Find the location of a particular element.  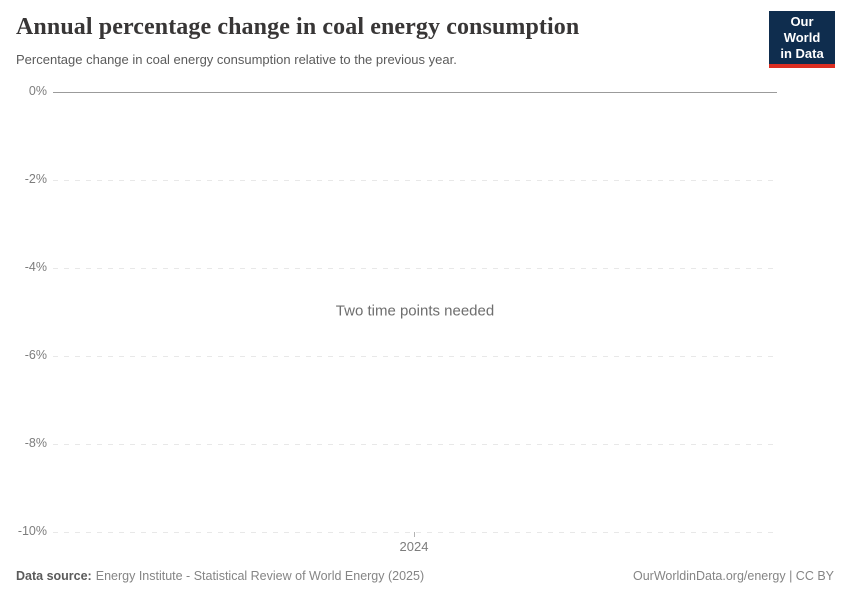

chart-empty-message: Two time points needed is located at coordinates (415, 311).